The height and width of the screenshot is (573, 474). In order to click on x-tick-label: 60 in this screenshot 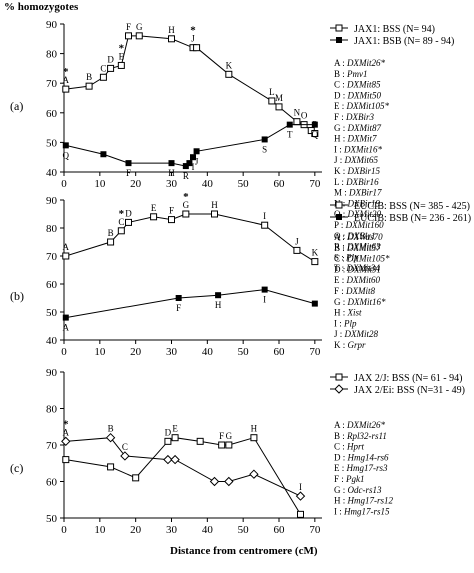, I will do `click(280, 184)`.